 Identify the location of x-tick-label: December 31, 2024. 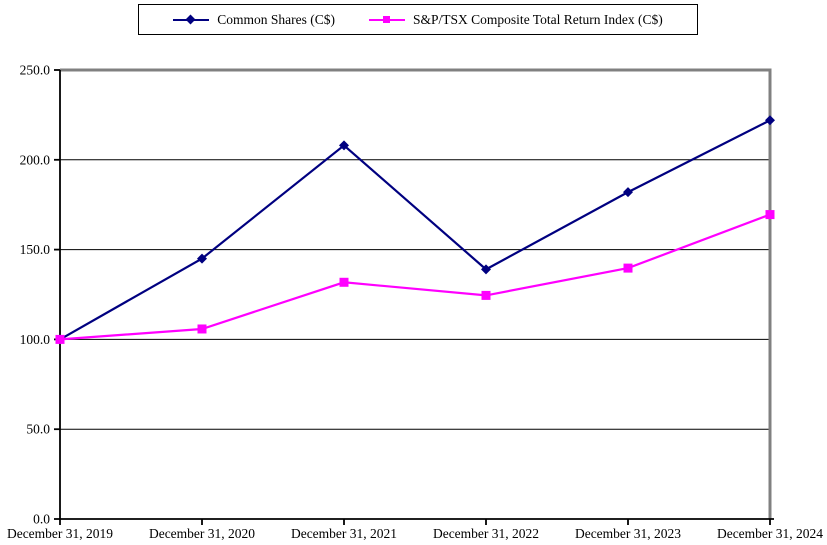
(770, 533).